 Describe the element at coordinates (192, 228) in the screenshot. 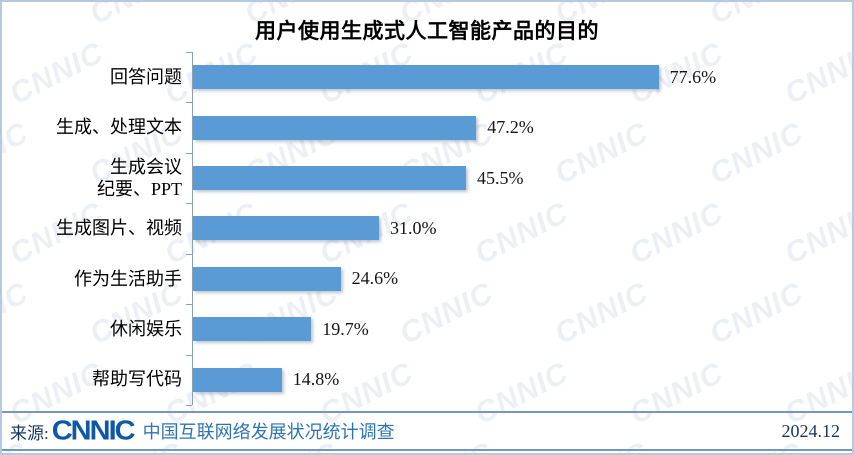

I see `y-axis-line` at that location.